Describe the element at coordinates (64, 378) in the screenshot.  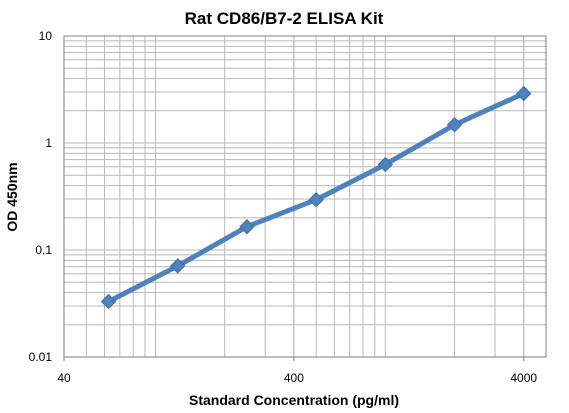
I see `x-tick-label: 40` at that location.